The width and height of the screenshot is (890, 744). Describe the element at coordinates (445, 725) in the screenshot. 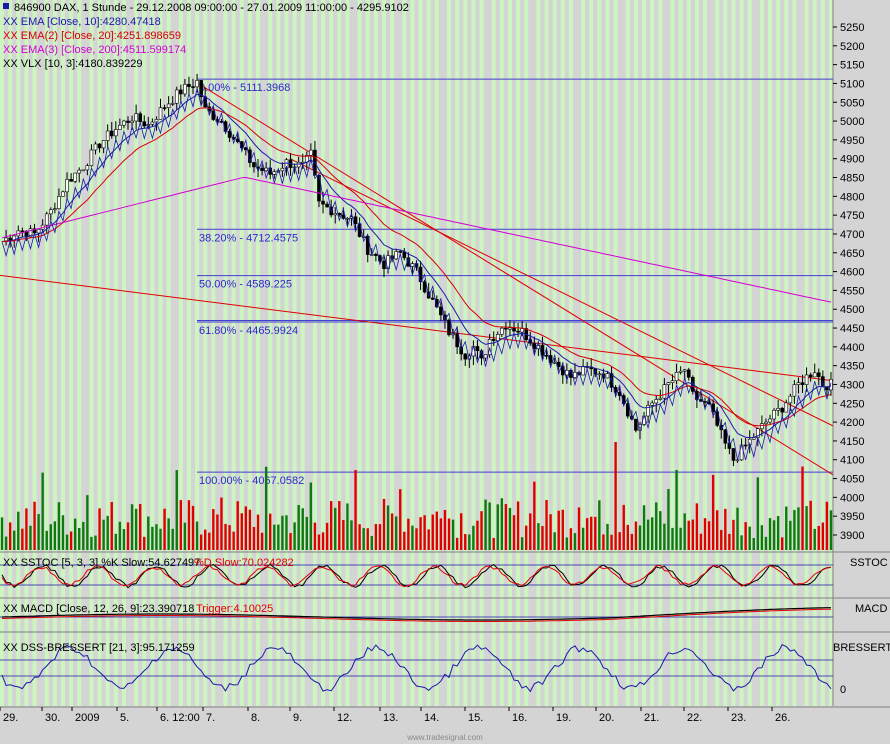

I see `xaxis-background` at that location.